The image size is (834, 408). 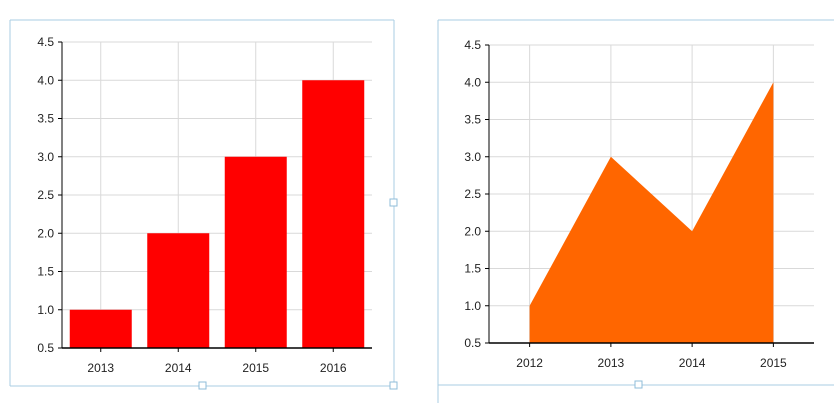 What do you see at coordinates (256, 252) in the screenshot?
I see `bar-2015` at bounding box center [256, 252].